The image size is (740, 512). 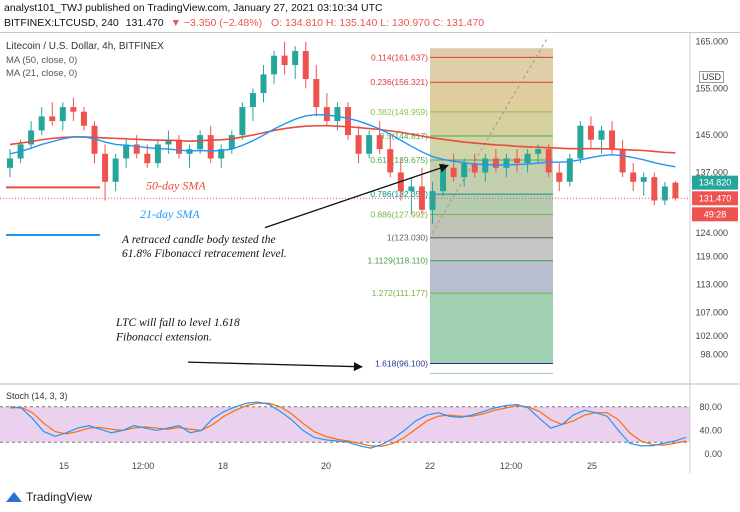 I want to click on sma50-annotation: 50-day SMA, so click(x=176, y=186).